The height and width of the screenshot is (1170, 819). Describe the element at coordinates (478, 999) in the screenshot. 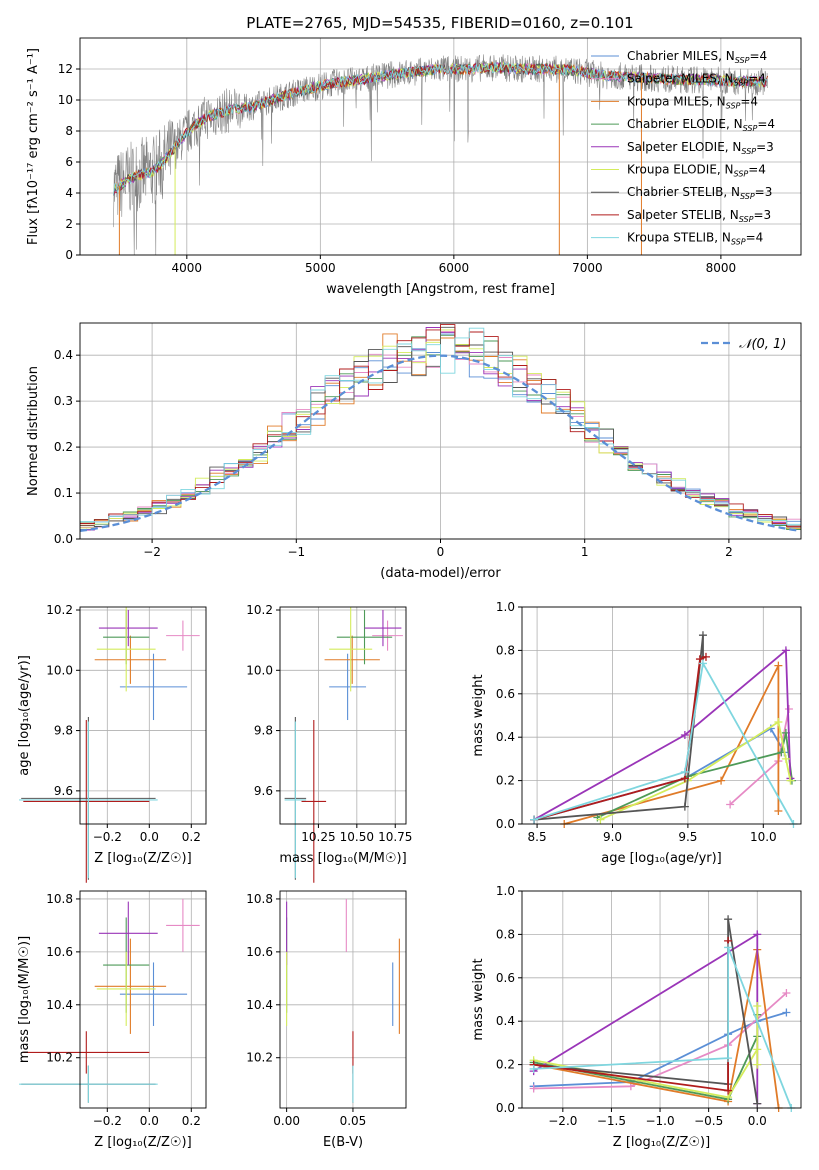

I see `y-axis-label: mass weight` at that location.